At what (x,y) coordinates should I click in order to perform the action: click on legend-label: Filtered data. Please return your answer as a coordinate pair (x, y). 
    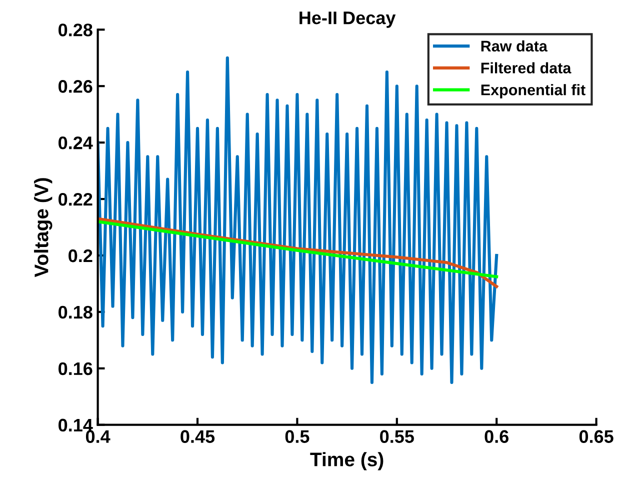
    Looking at the image, I should click on (526, 68).